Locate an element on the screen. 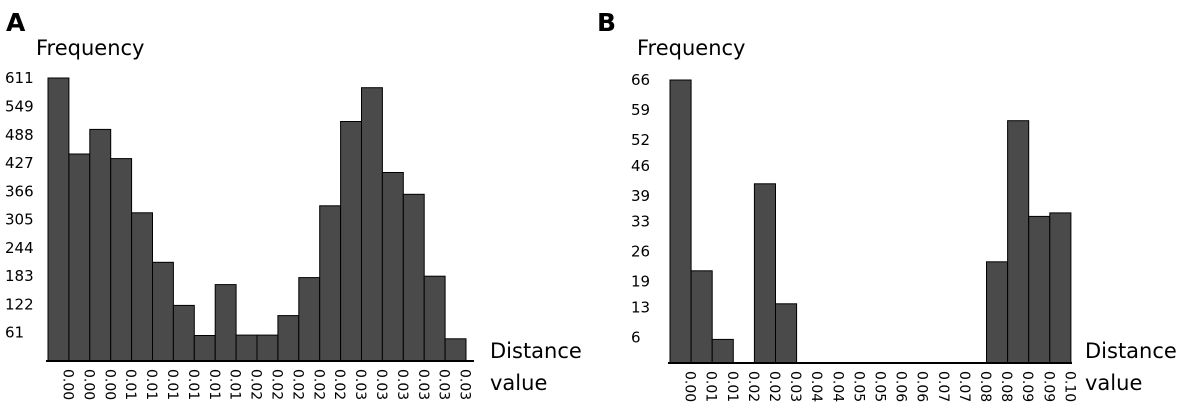  y-tick-label: 488 is located at coordinates (19, 135).